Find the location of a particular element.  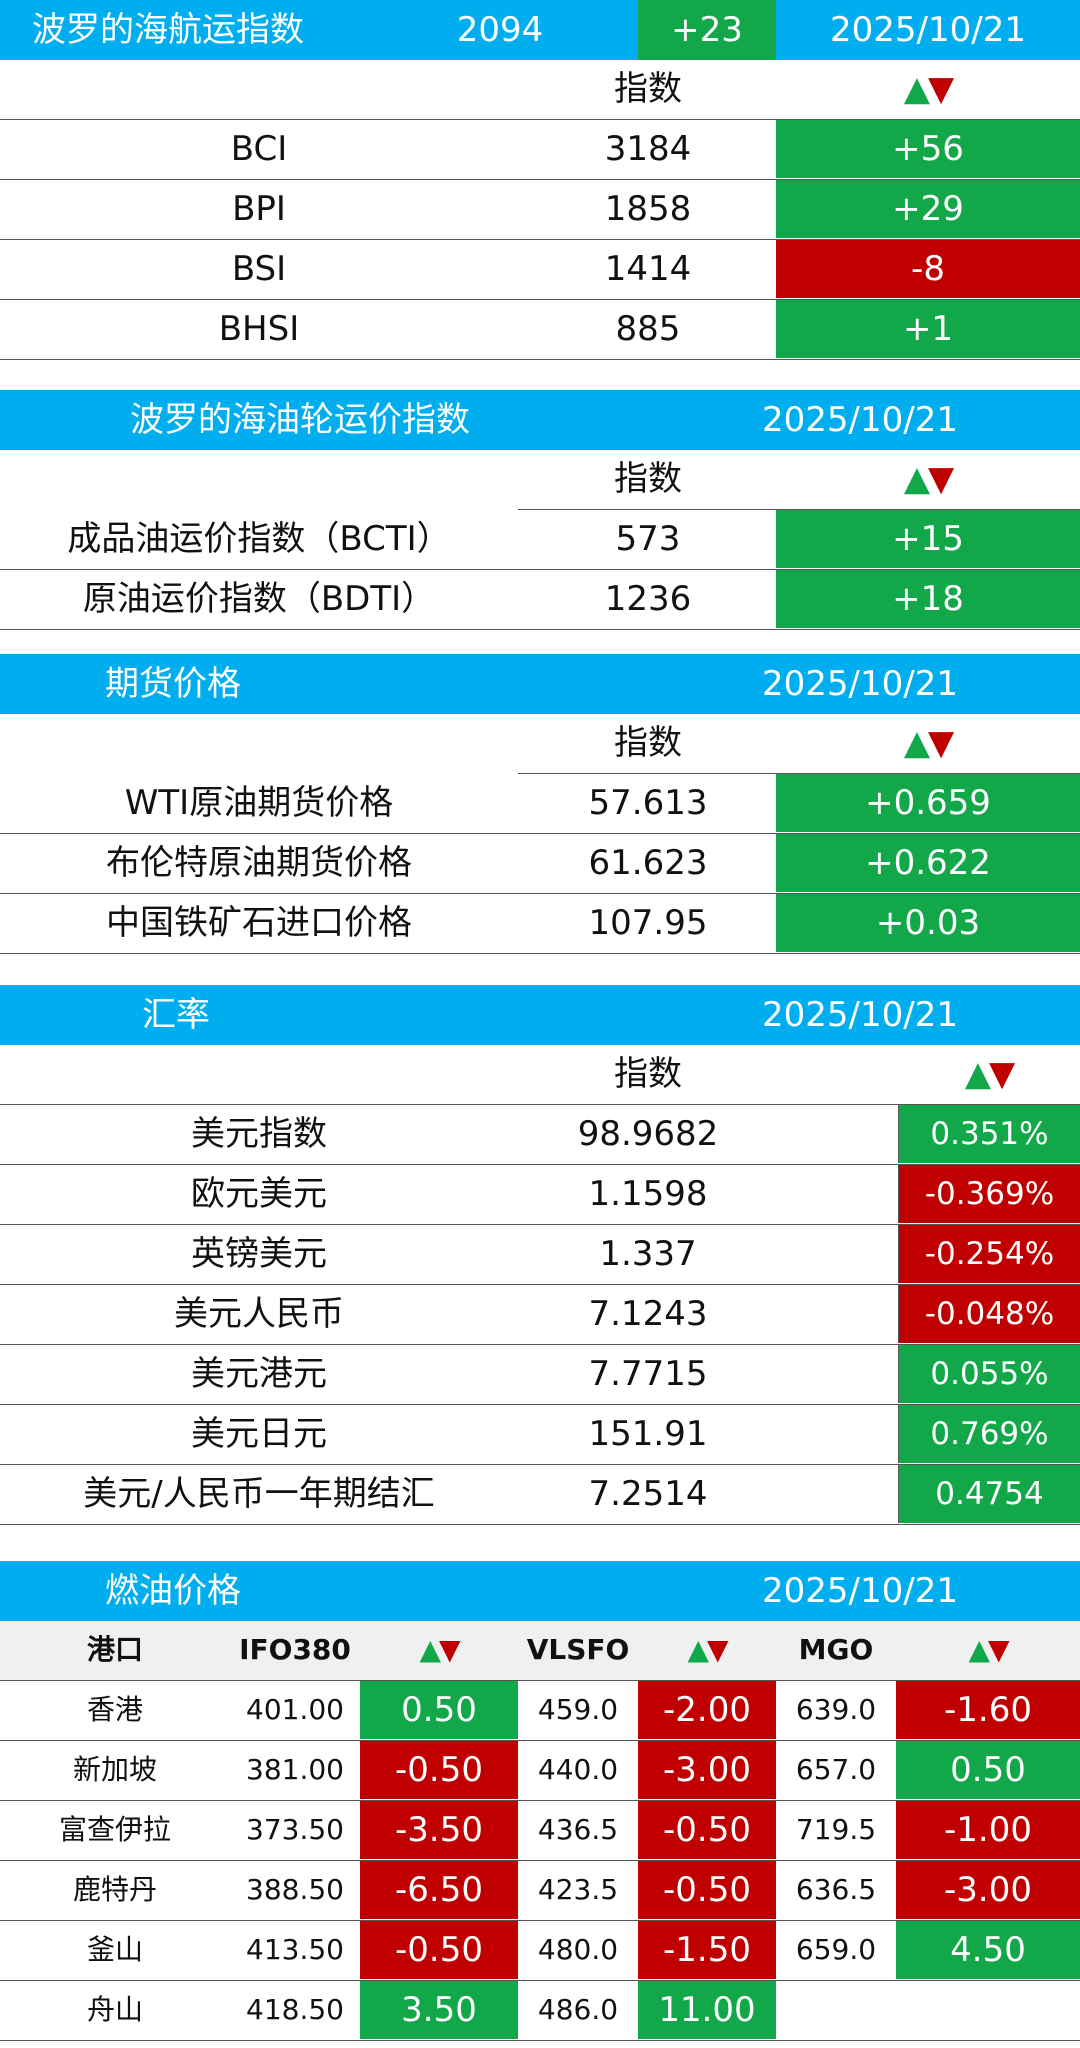

ifo-change: -3.50 is located at coordinates (439, 1830).